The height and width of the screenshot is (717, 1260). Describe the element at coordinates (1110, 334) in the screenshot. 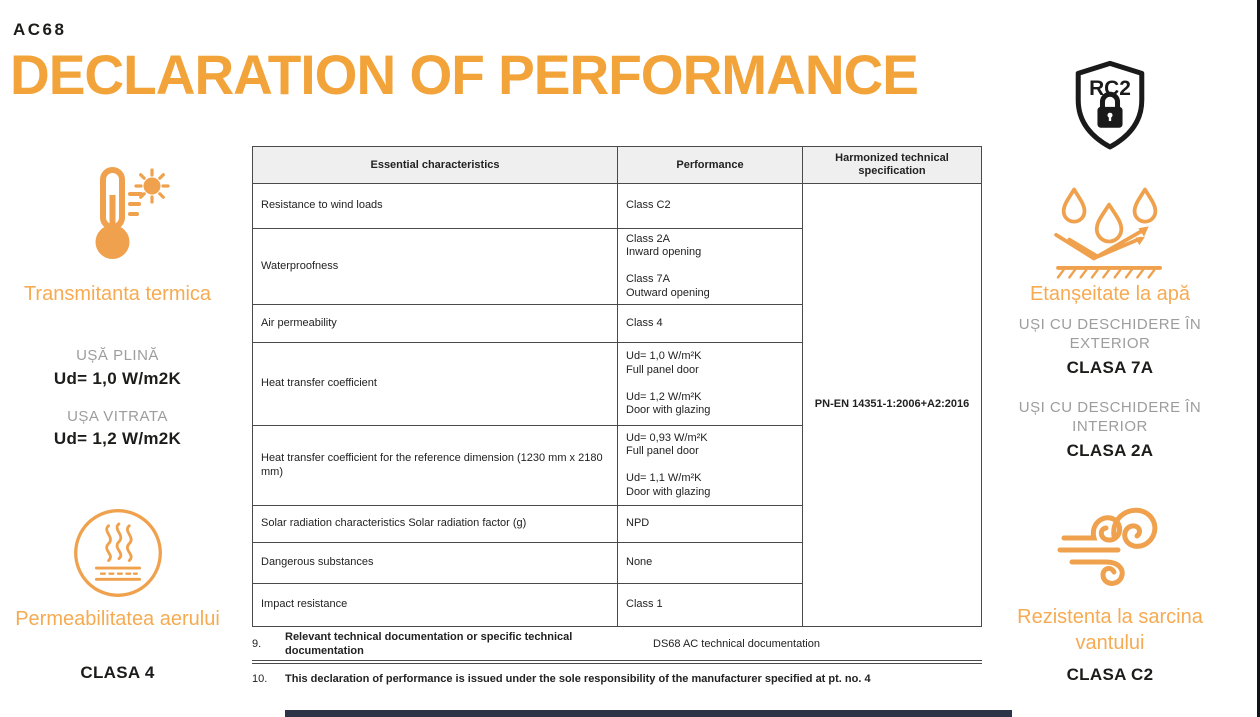

I see `water-label-exterior: UȘI CU DESCHIDERE ÎN EXTERIOR` at that location.